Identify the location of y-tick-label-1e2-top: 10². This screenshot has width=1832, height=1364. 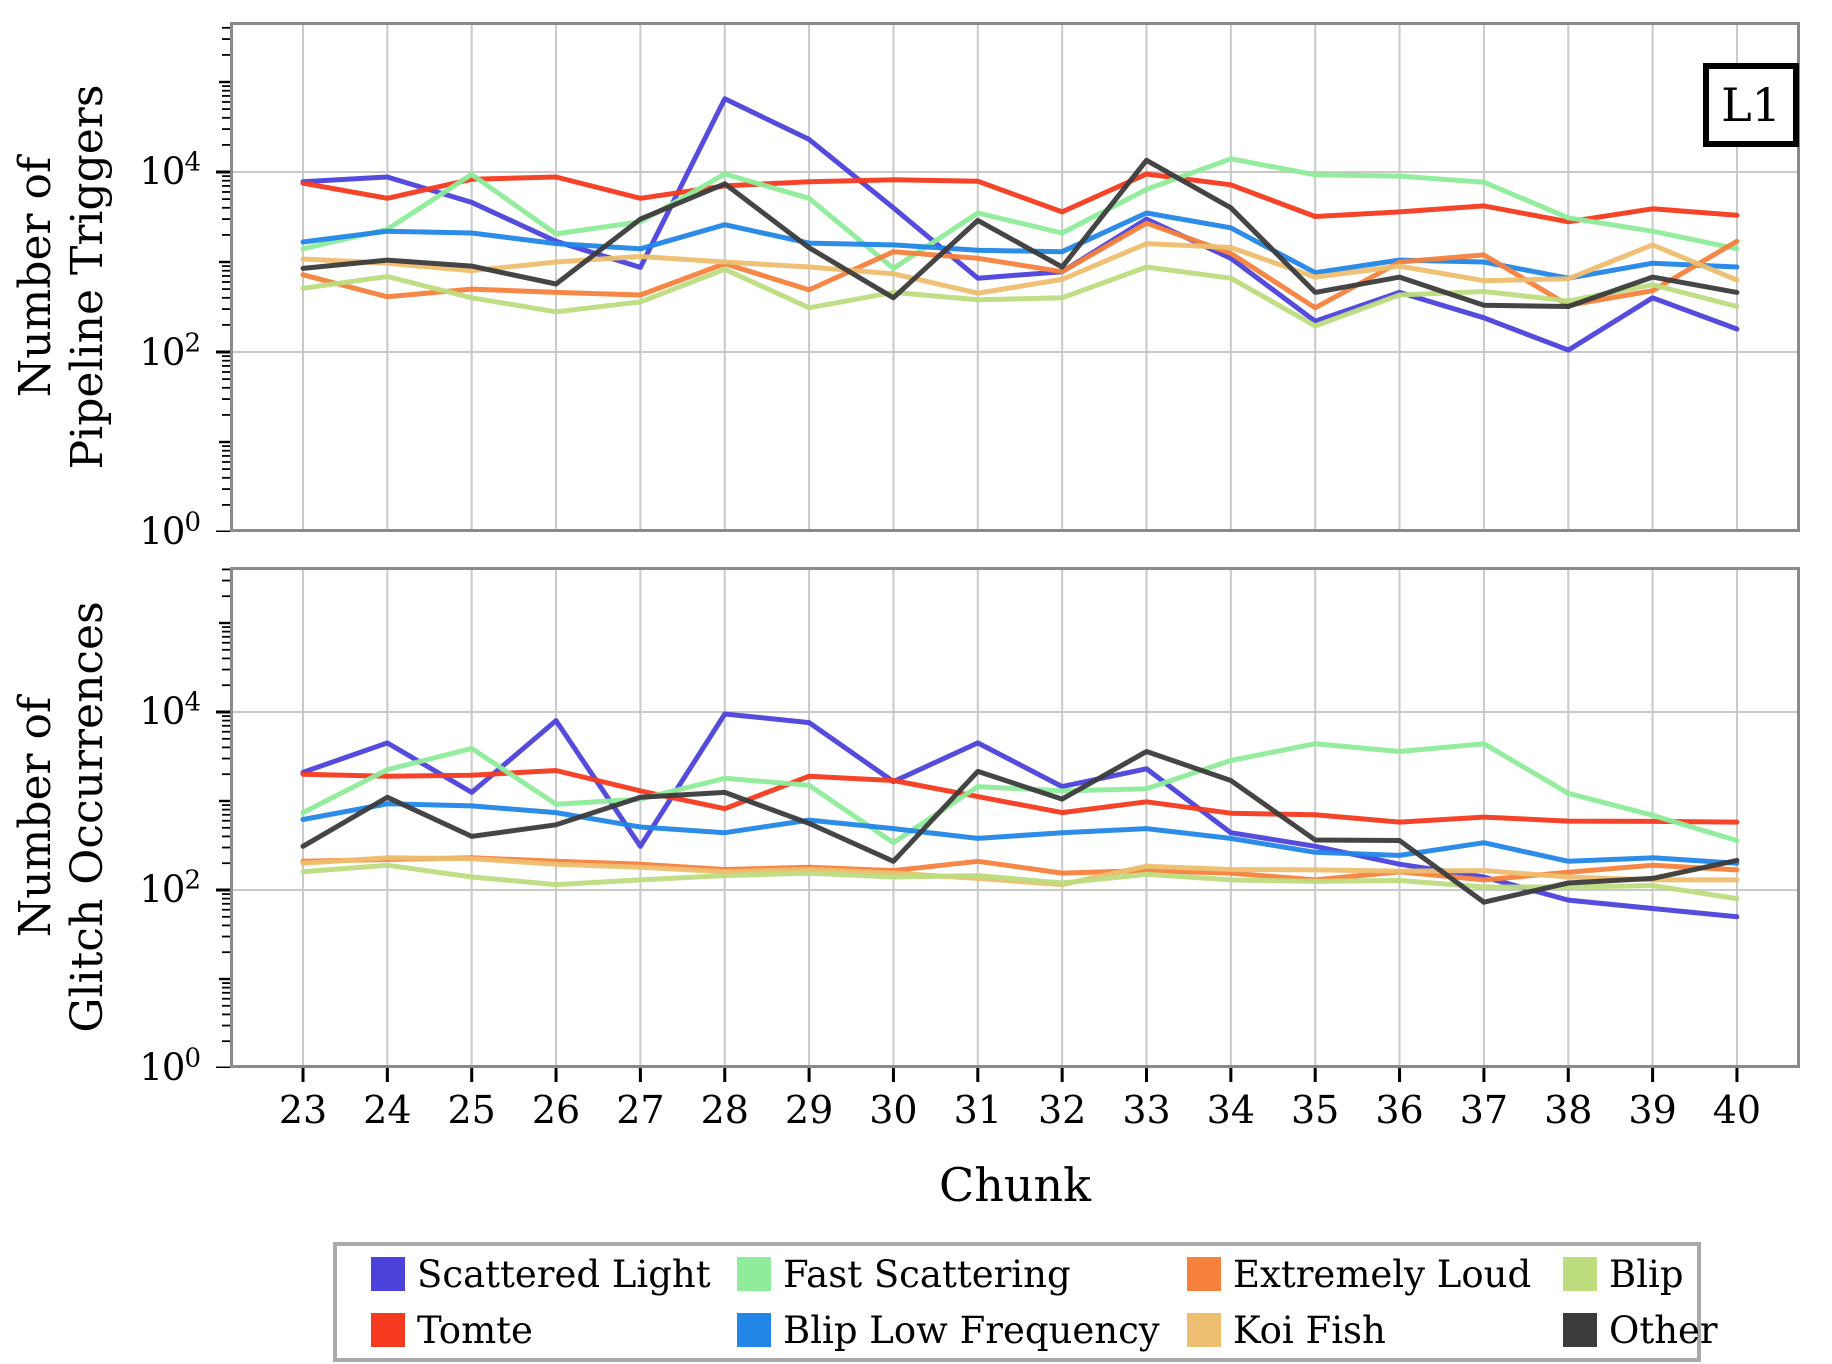
(170, 351).